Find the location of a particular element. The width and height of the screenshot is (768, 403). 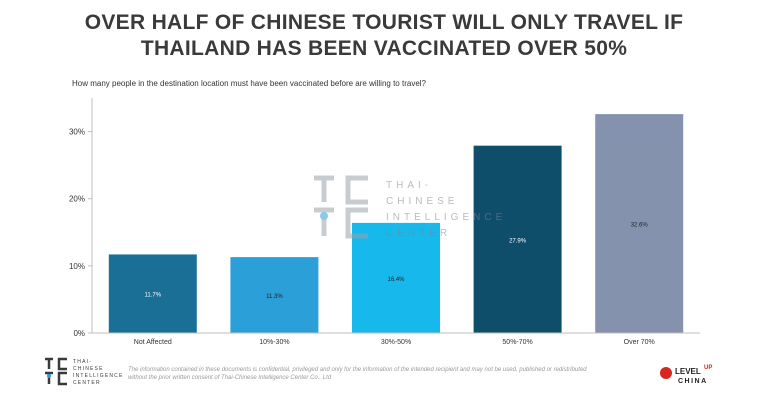

watermark-logo: THAI- CHINESE INTELLIGENCE CENTER is located at coordinates (410, 207).